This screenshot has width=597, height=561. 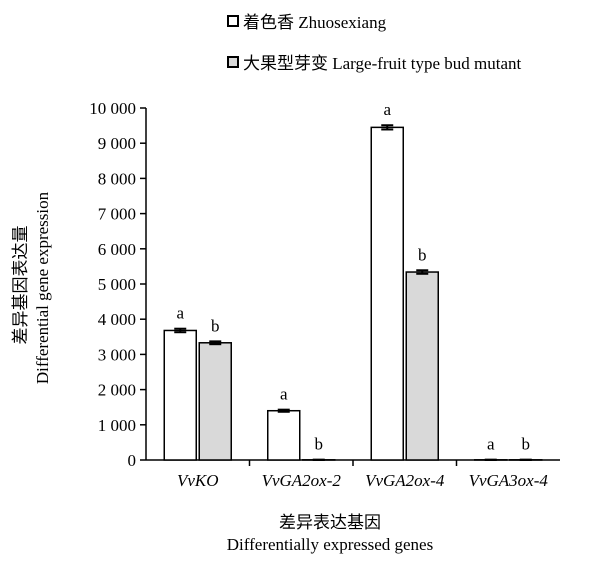 What do you see at coordinates (302, 480) in the screenshot?
I see `x-tick-label: VvGA2ox-2` at bounding box center [302, 480].